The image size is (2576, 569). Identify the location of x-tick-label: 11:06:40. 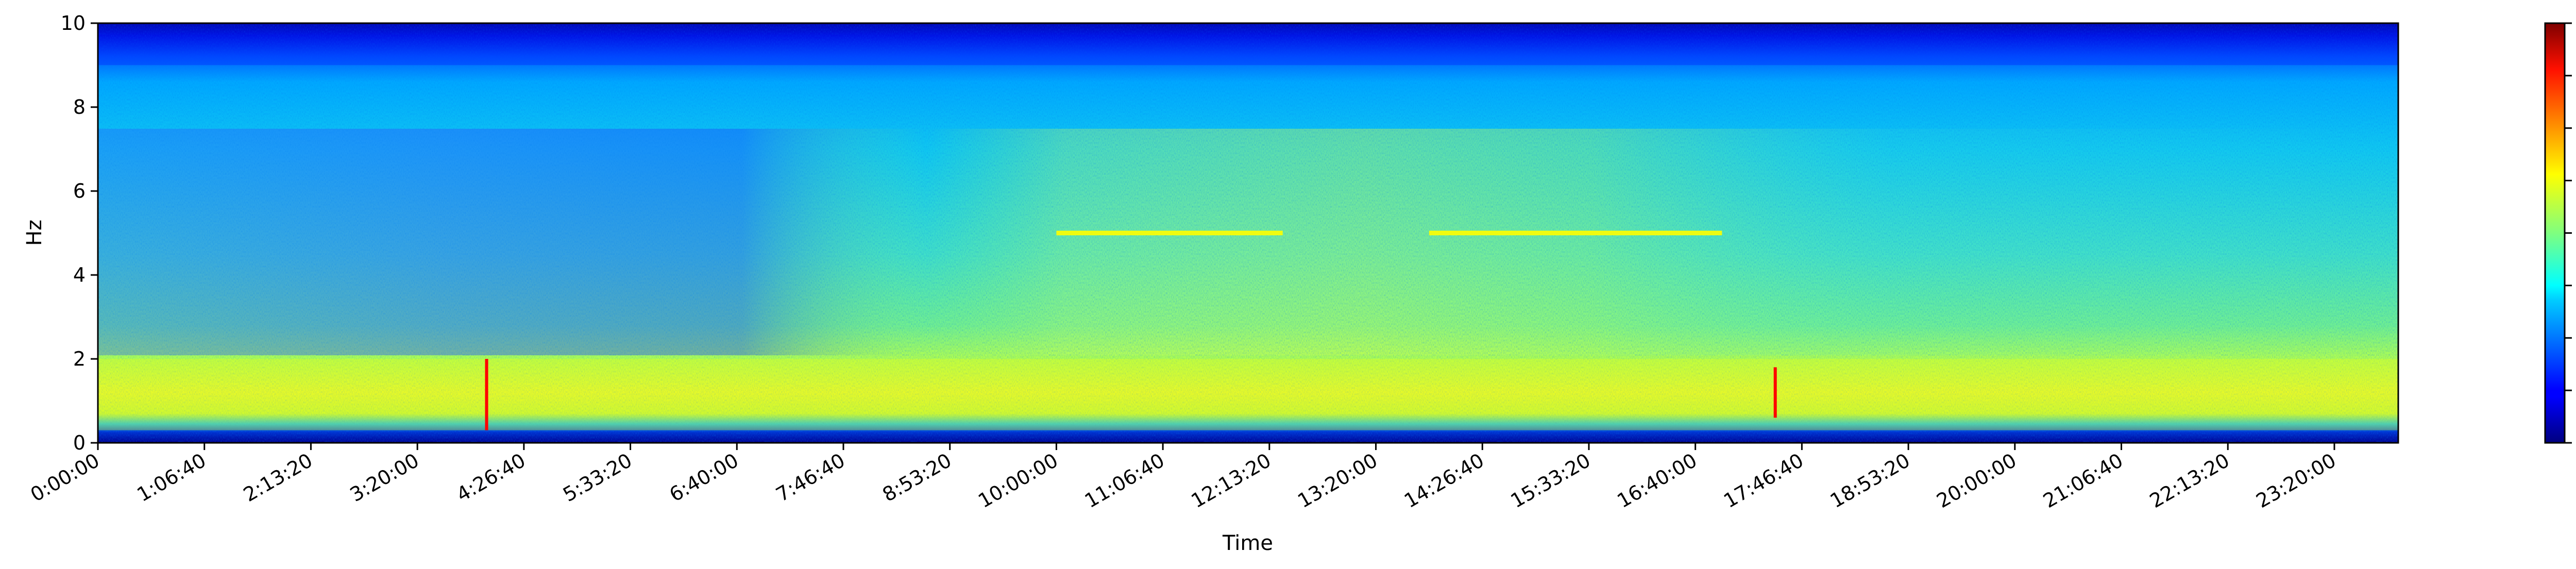
(1124, 480).